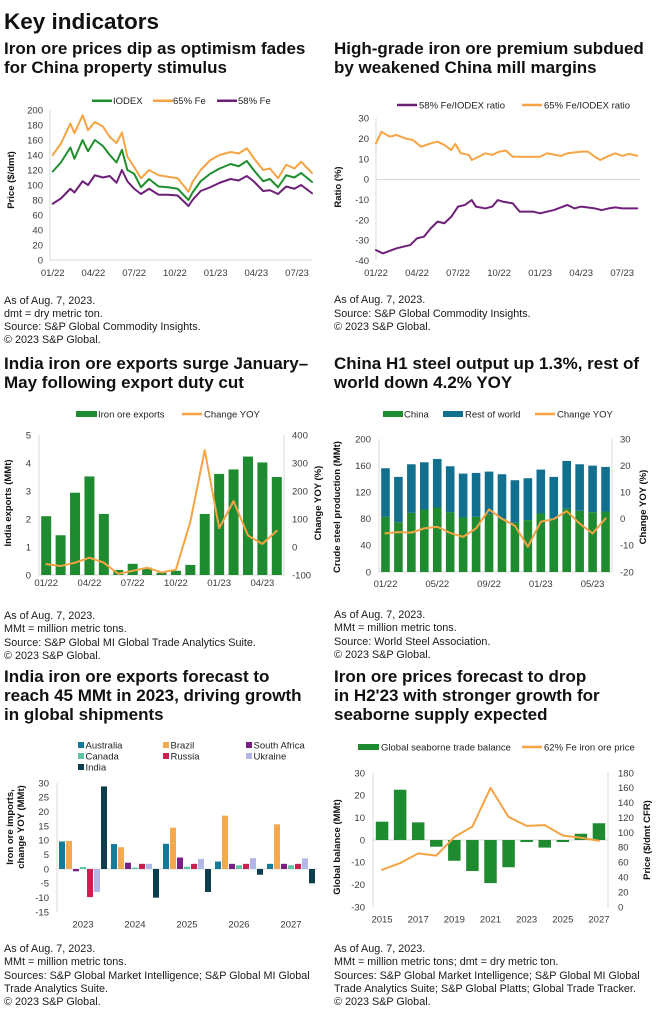 Image resolution: width=660 pixels, height=1021 pixels. Describe the element at coordinates (412, 641) in the screenshot. I see `note-line: Source: World Steel Association.` at that location.